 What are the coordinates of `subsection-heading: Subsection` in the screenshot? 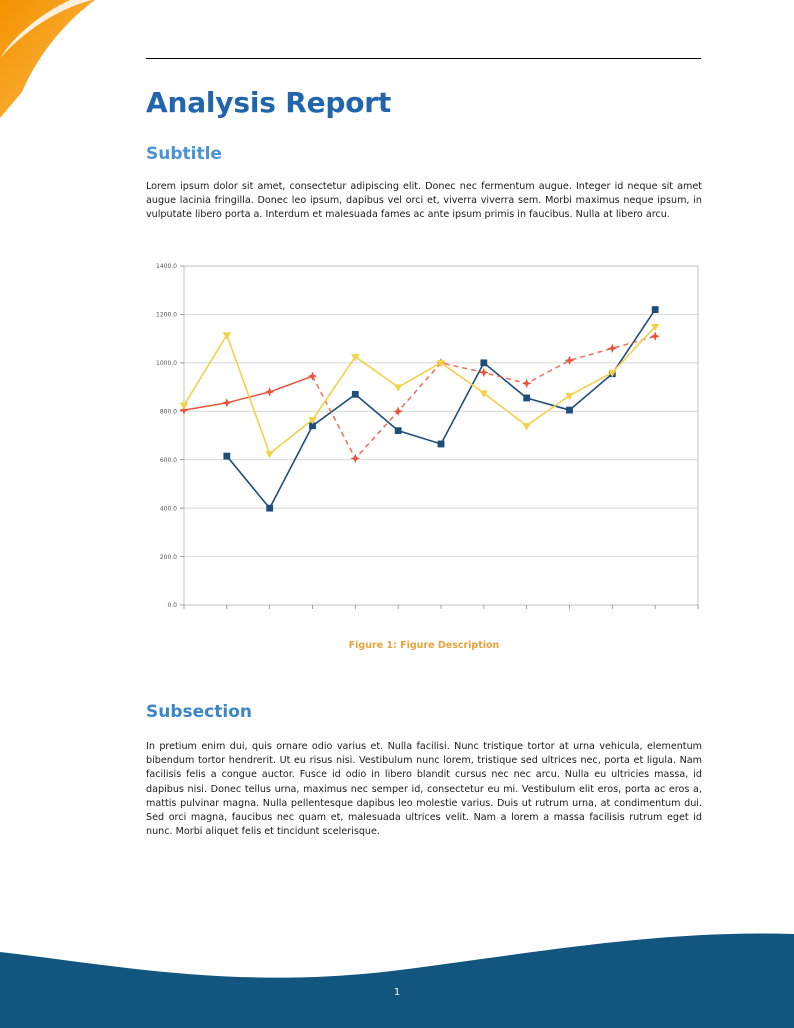 It's located at (199, 712).